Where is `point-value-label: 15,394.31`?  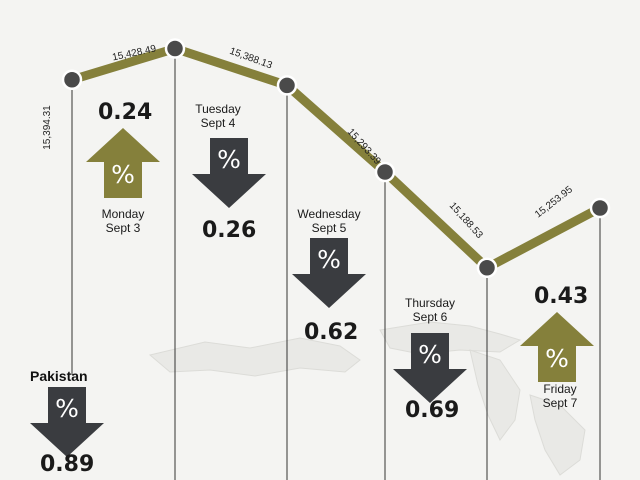
point-value-label: 15,394.31 is located at coordinates (47, 127).